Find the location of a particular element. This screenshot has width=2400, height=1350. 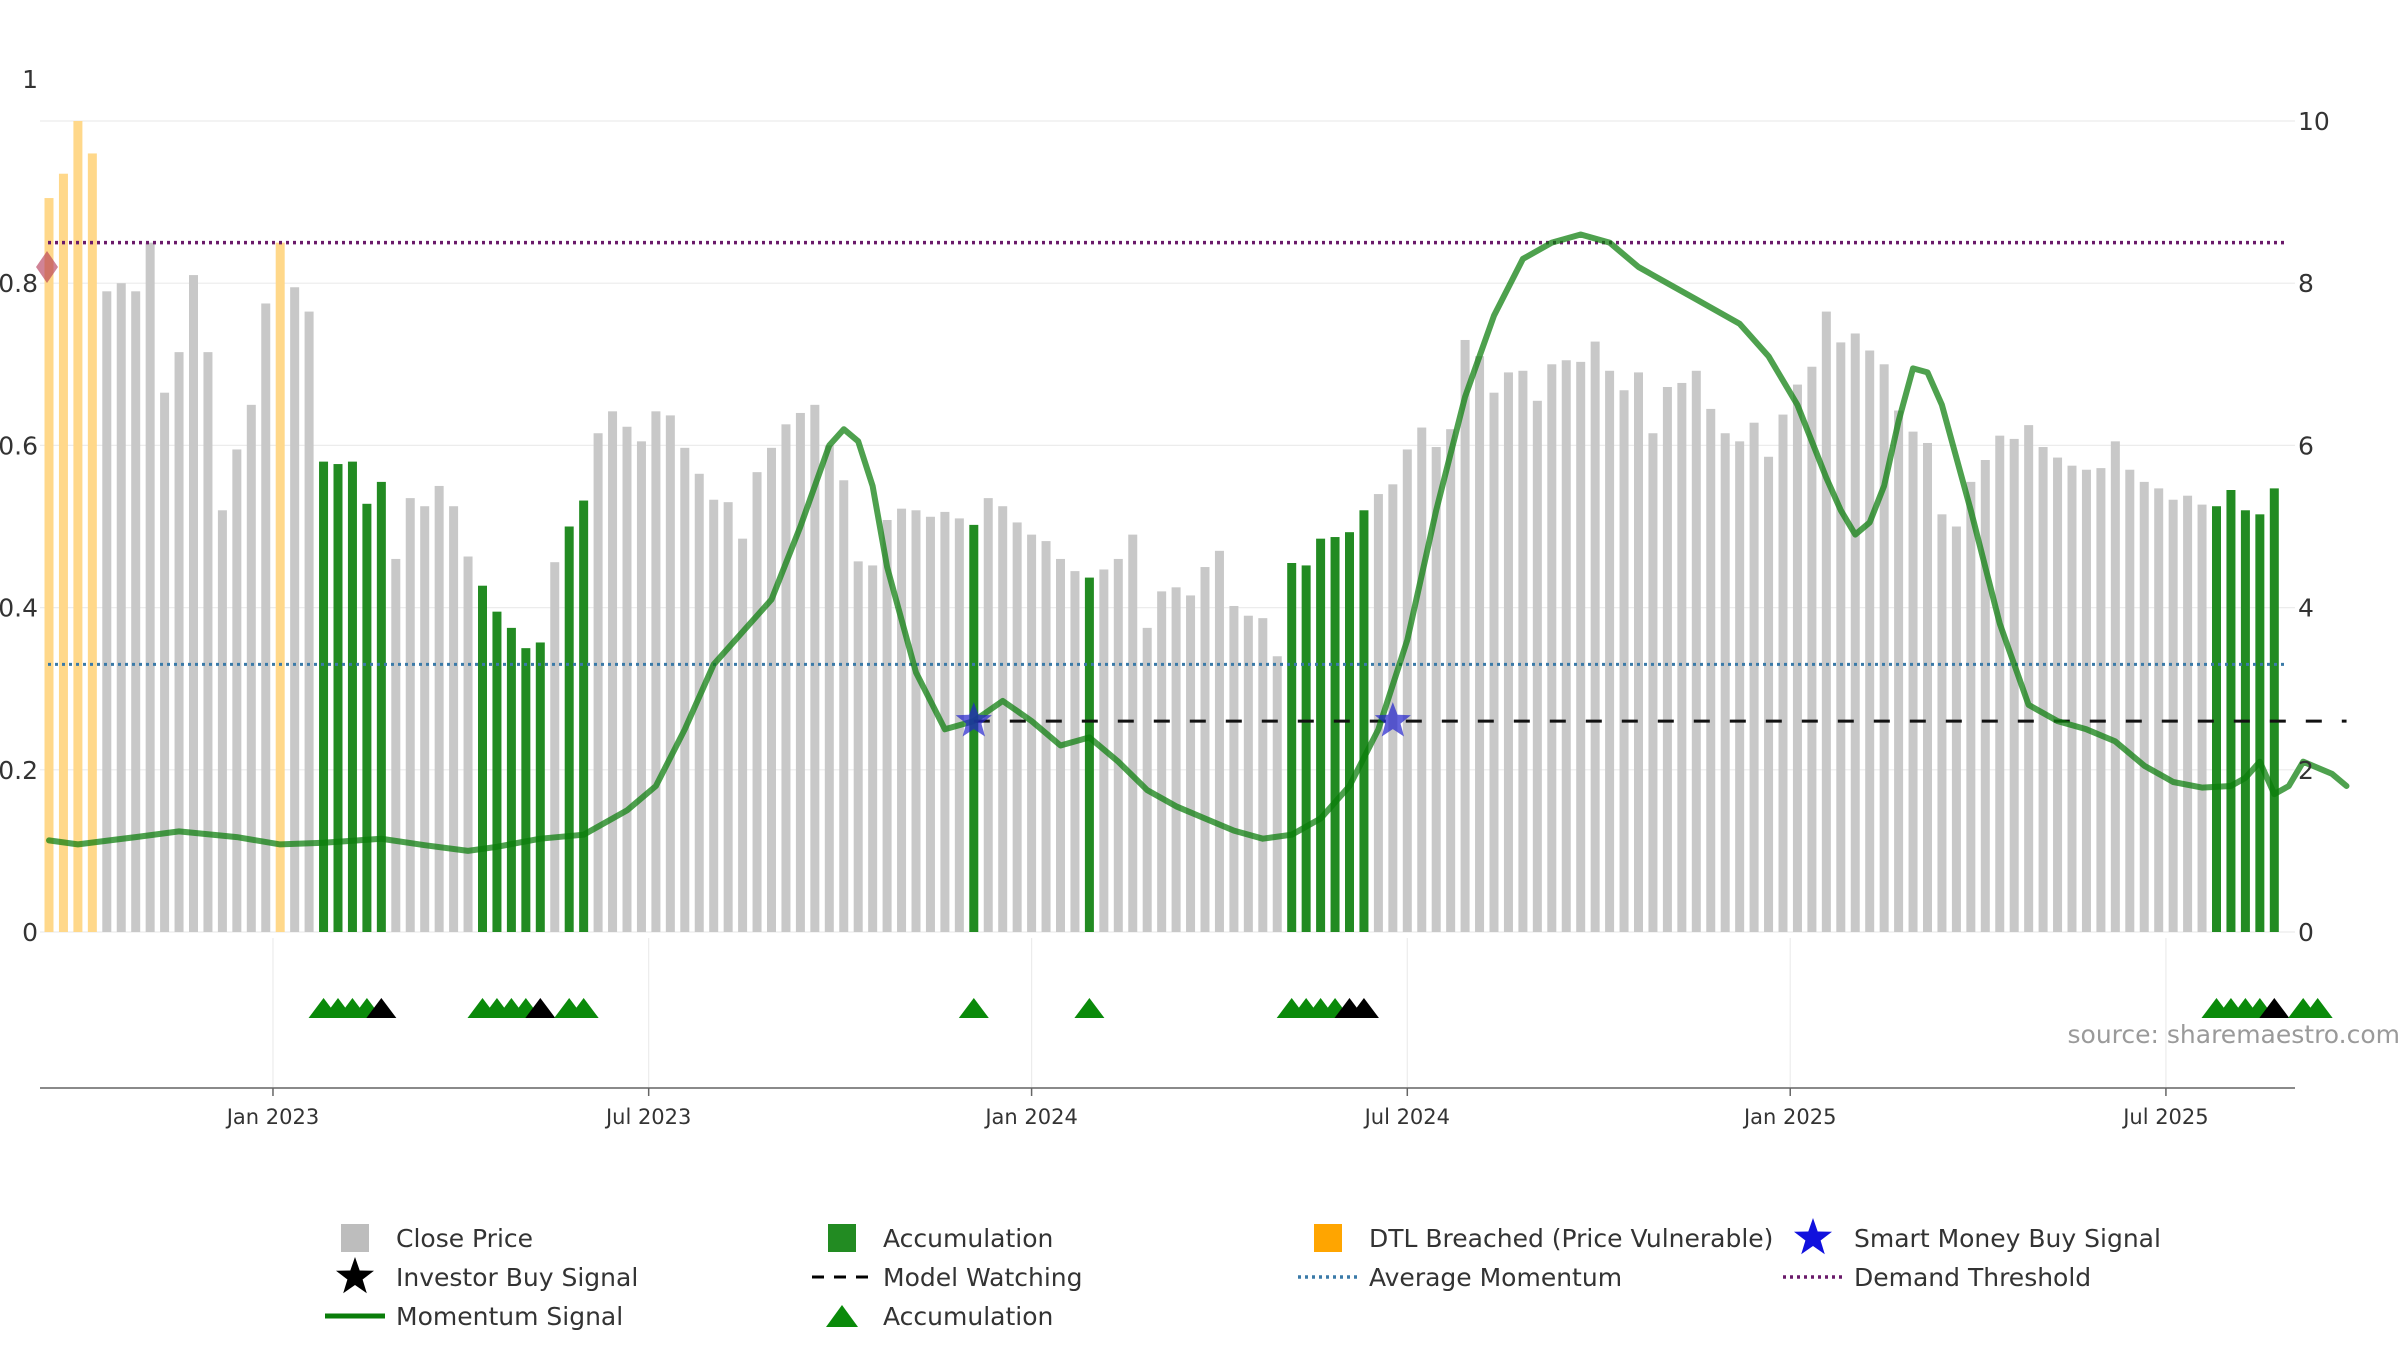

legend-item: DTL Breached (Price Vulnerable) is located at coordinates (1543, 1238).